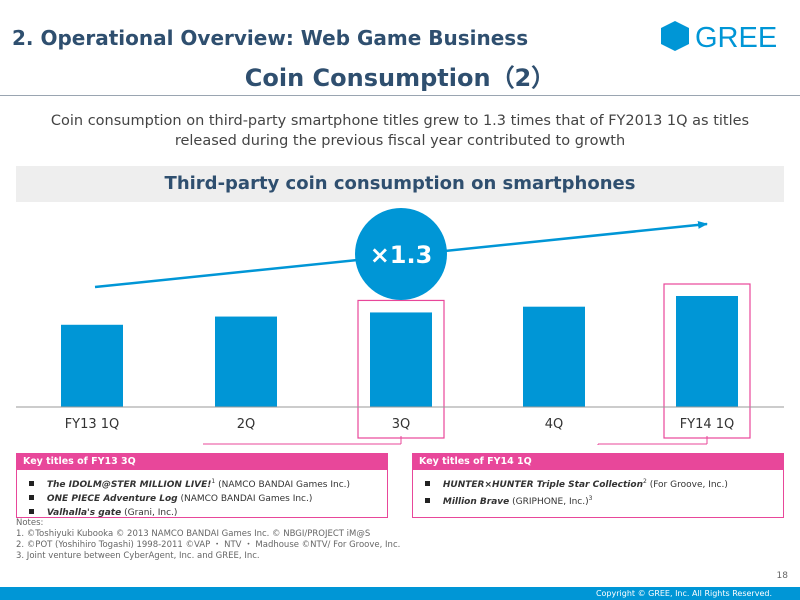 The width and height of the screenshot is (800, 600). I want to click on key-titles-fy13-3q-header: Key titles of FY13 3Q, so click(202, 462).